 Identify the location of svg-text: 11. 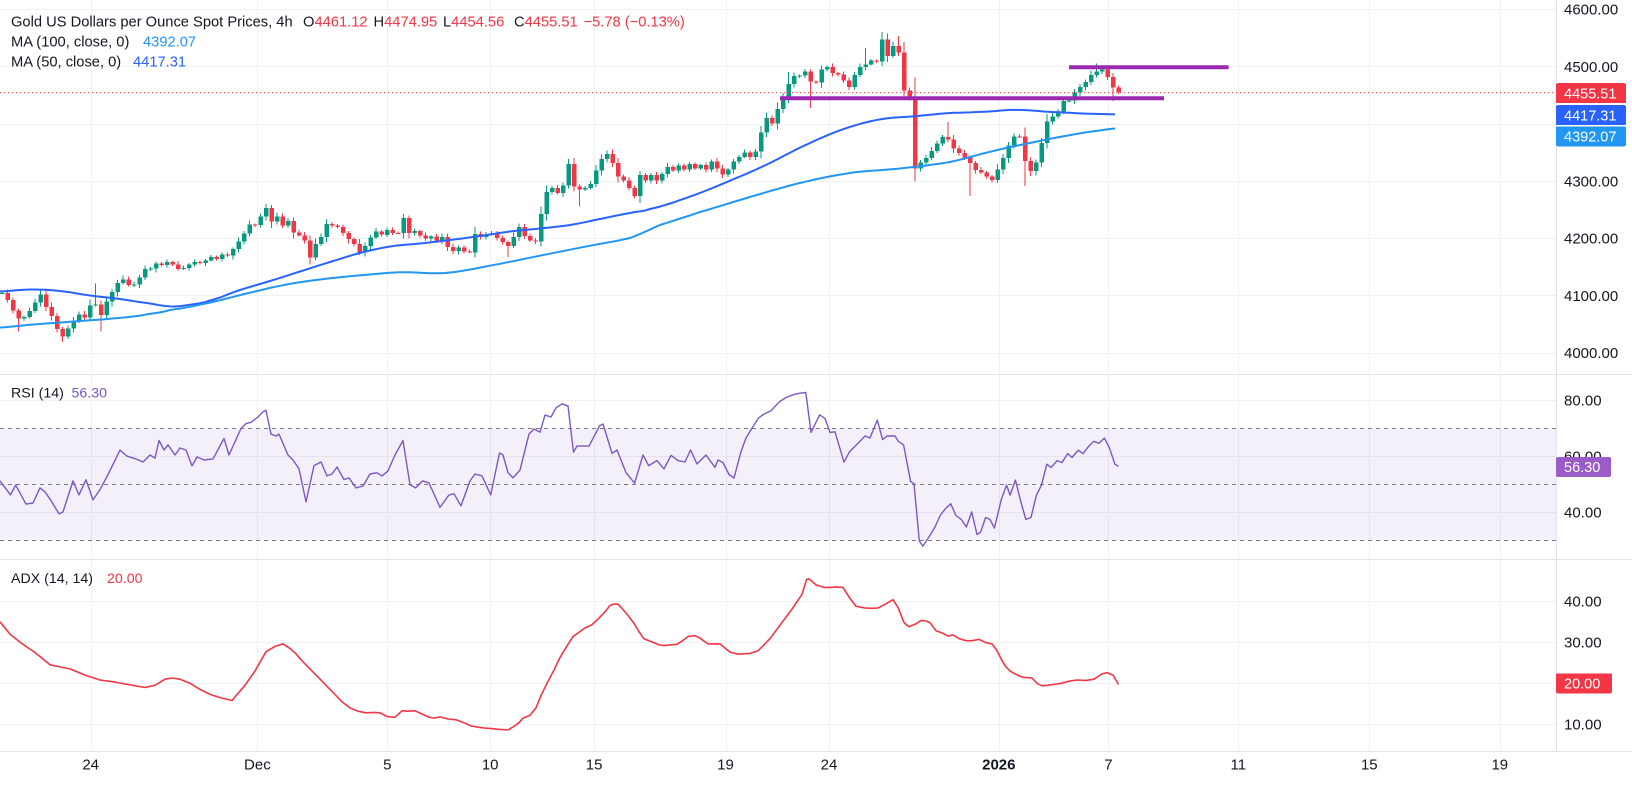
(1239, 765).